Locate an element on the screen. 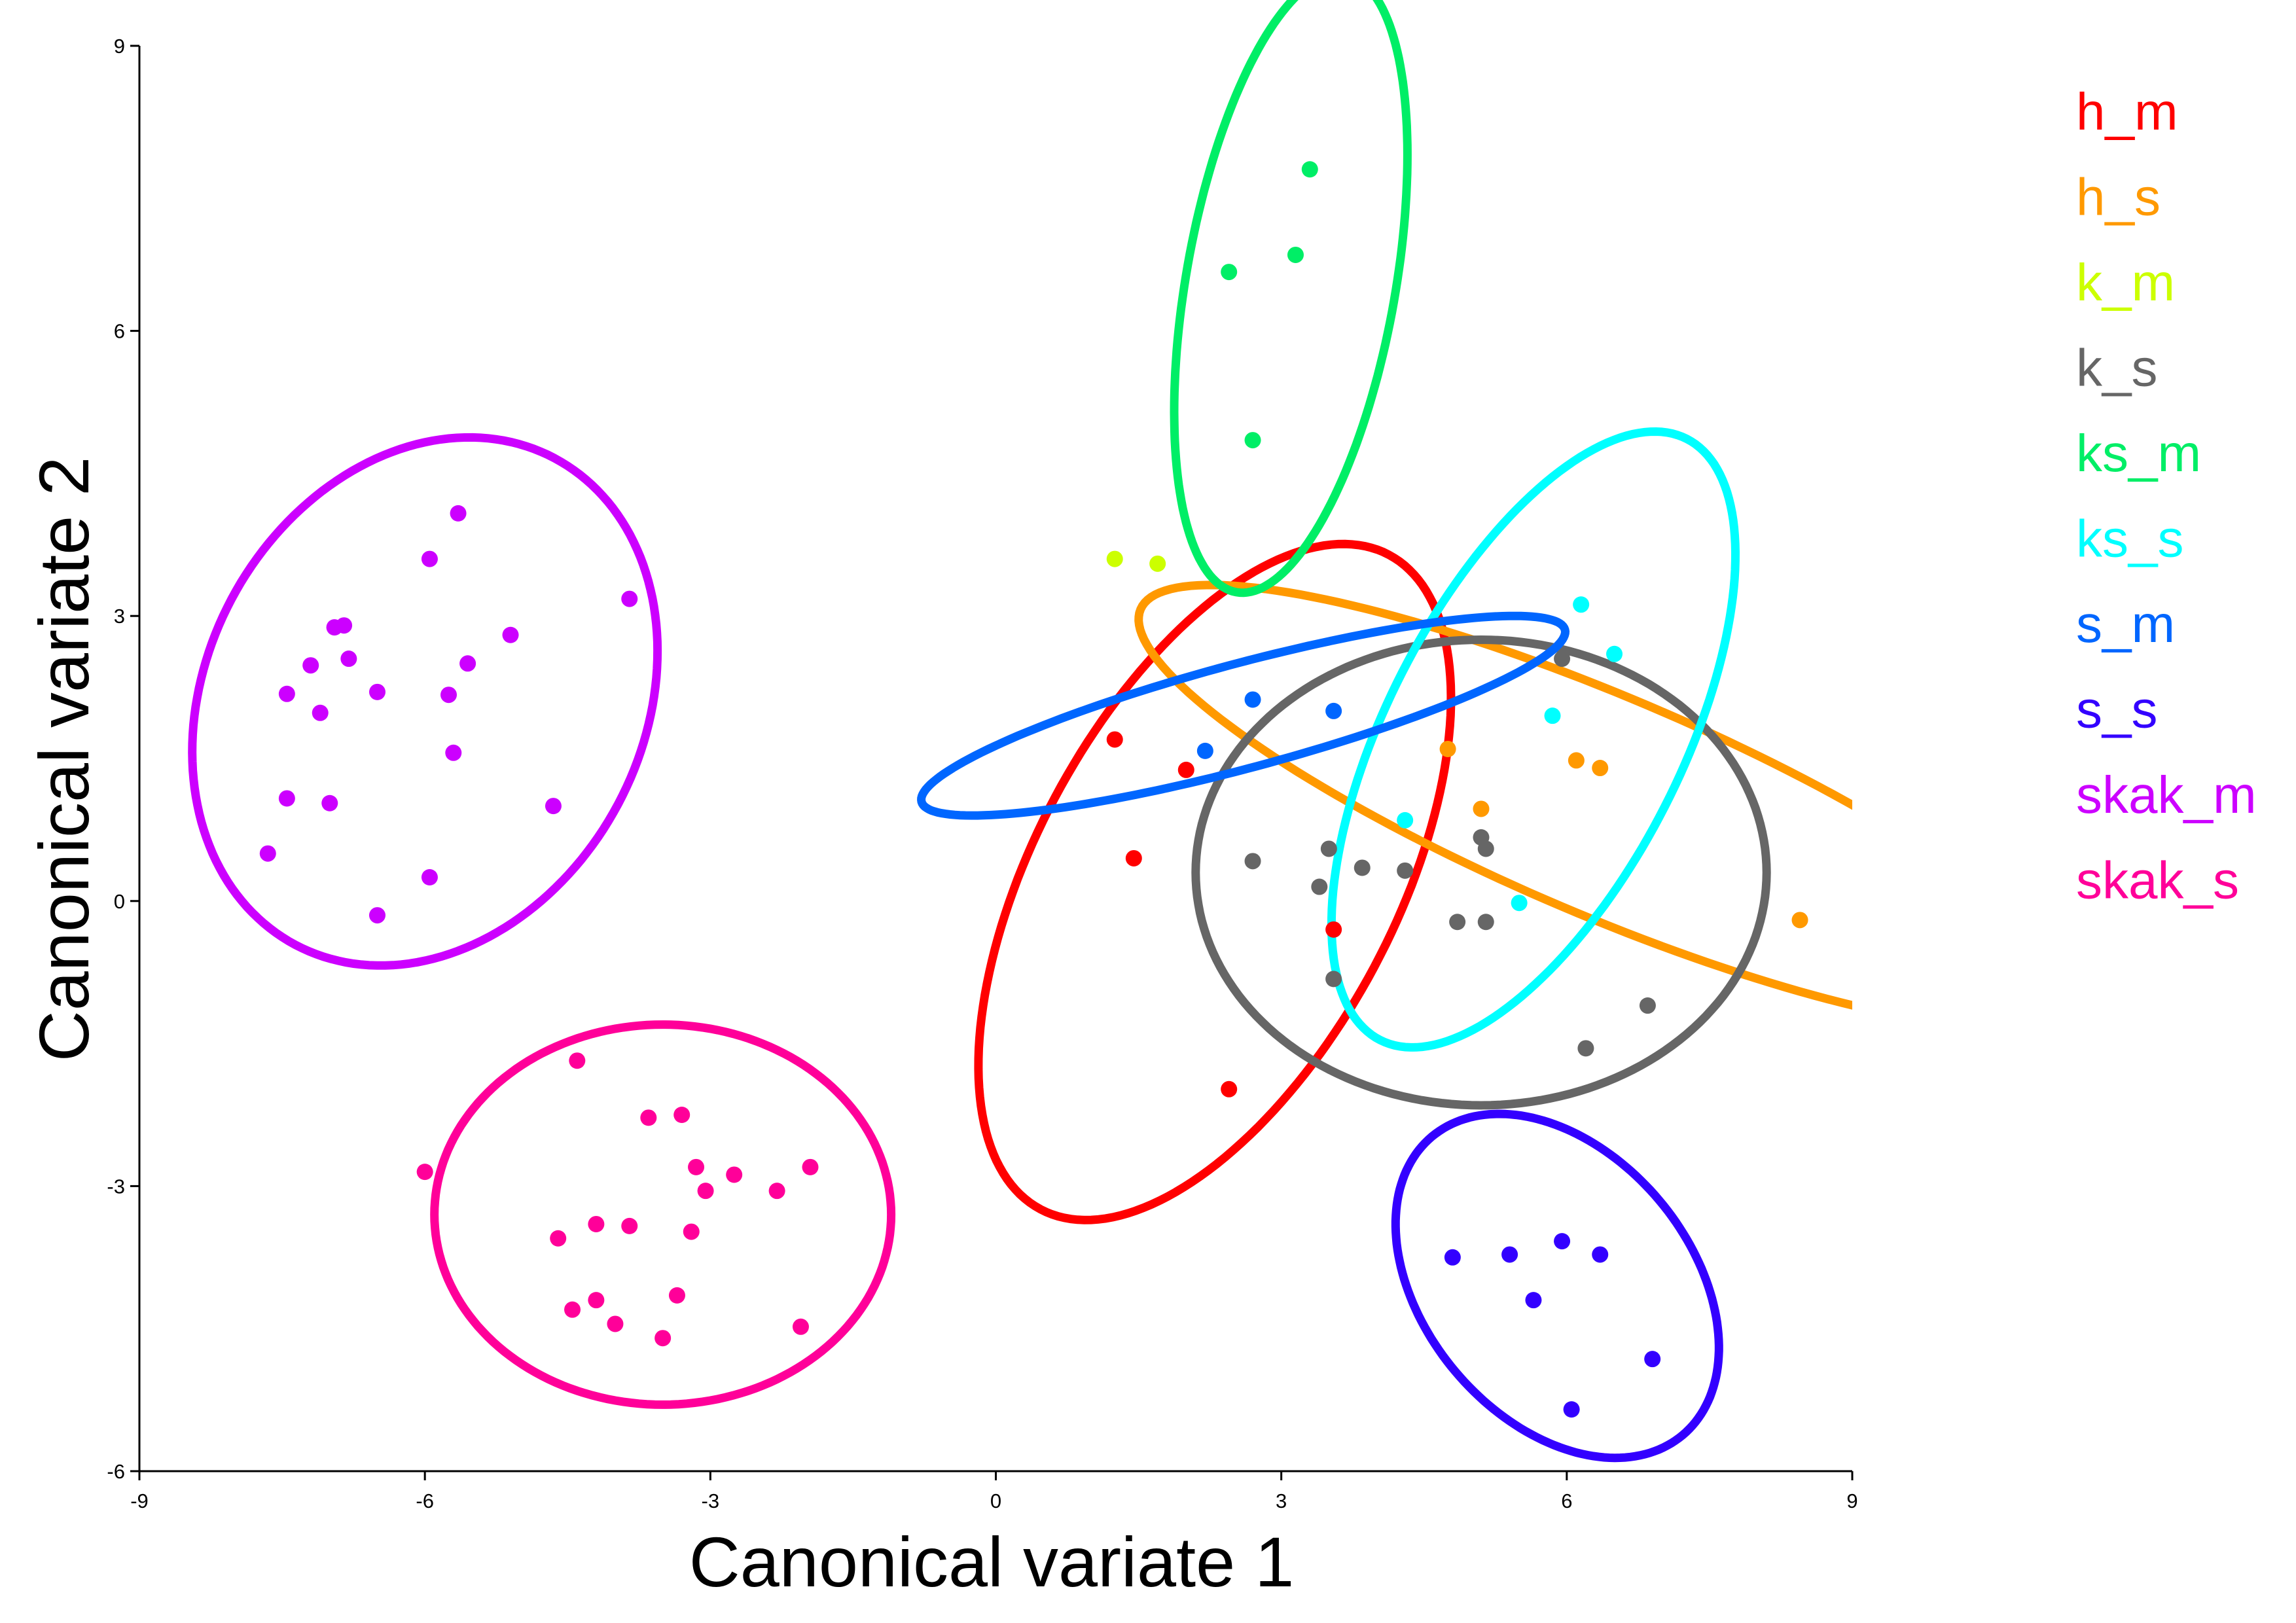 The image size is (2296, 1623). y-tick-label: -6 is located at coordinates (116, 1472).